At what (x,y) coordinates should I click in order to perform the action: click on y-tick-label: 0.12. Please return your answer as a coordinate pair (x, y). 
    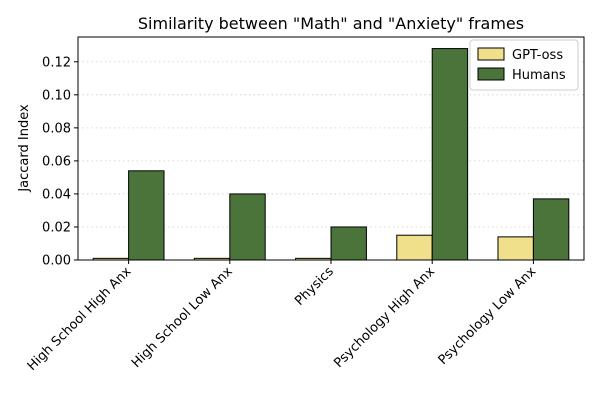
    Looking at the image, I should click on (56, 62).